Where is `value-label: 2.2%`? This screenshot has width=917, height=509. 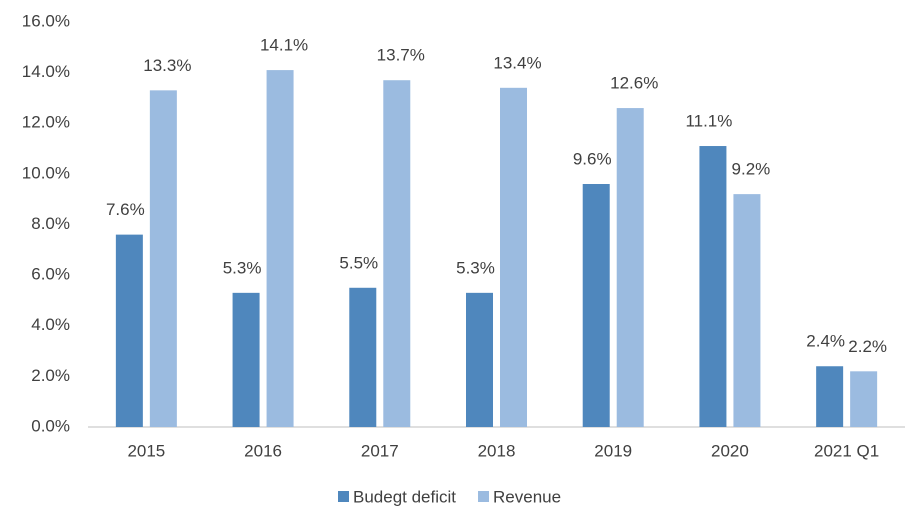
value-label: 2.2% is located at coordinates (867, 346).